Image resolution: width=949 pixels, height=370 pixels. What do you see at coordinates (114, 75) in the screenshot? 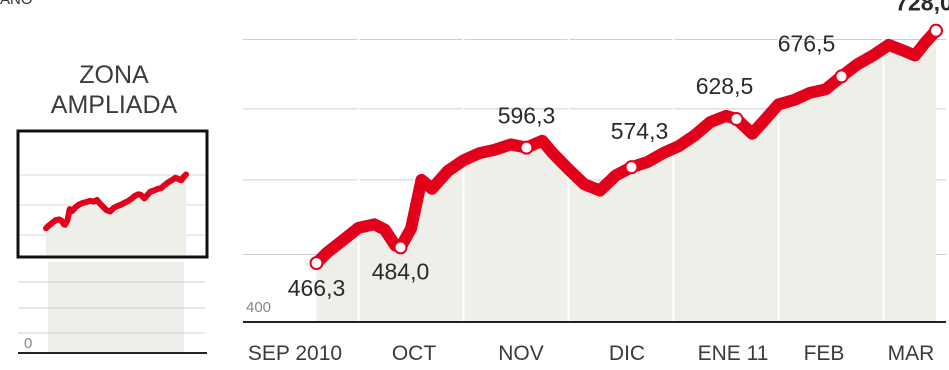
I see `inset-title-line1: ZONA` at bounding box center [114, 75].